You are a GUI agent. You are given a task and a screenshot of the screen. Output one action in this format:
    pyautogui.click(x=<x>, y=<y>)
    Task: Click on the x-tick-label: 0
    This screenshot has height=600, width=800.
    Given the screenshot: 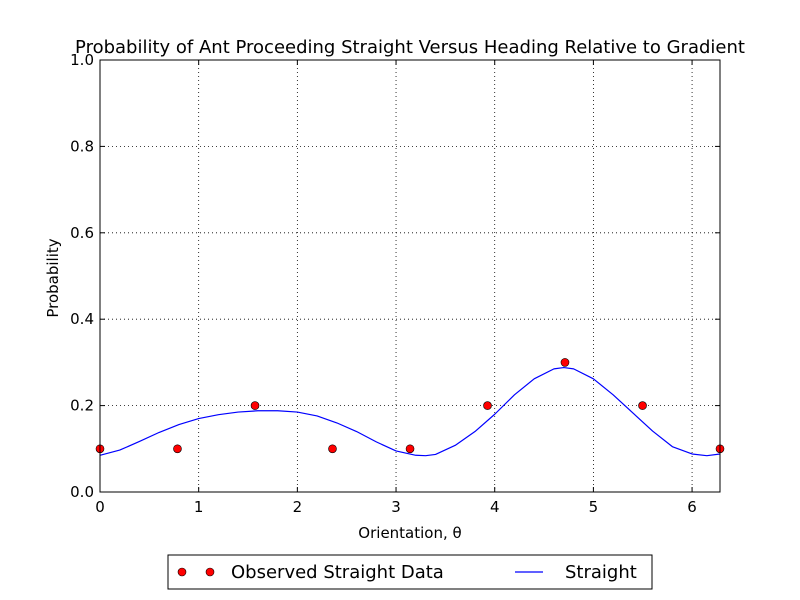 What is the action you would take?
    pyautogui.click(x=100, y=507)
    